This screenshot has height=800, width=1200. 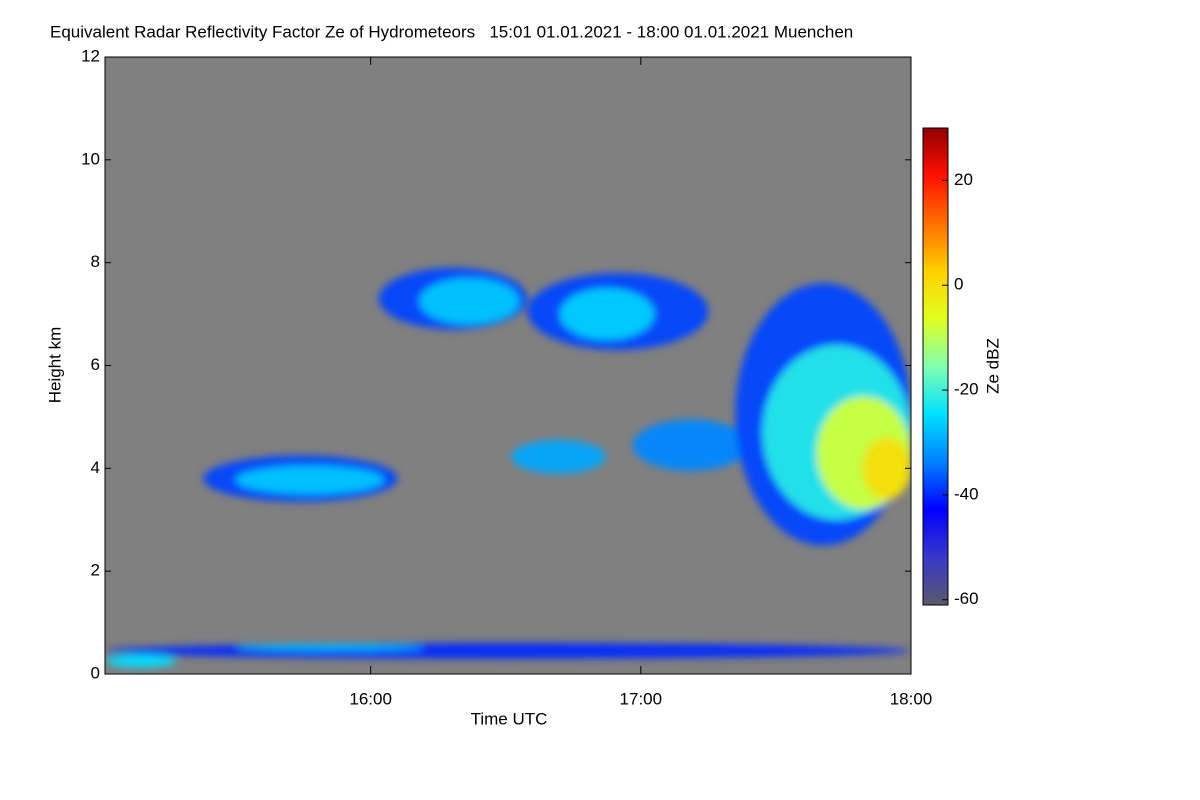 What do you see at coordinates (95, 672) in the screenshot?
I see `y-tick-label: 0` at bounding box center [95, 672].